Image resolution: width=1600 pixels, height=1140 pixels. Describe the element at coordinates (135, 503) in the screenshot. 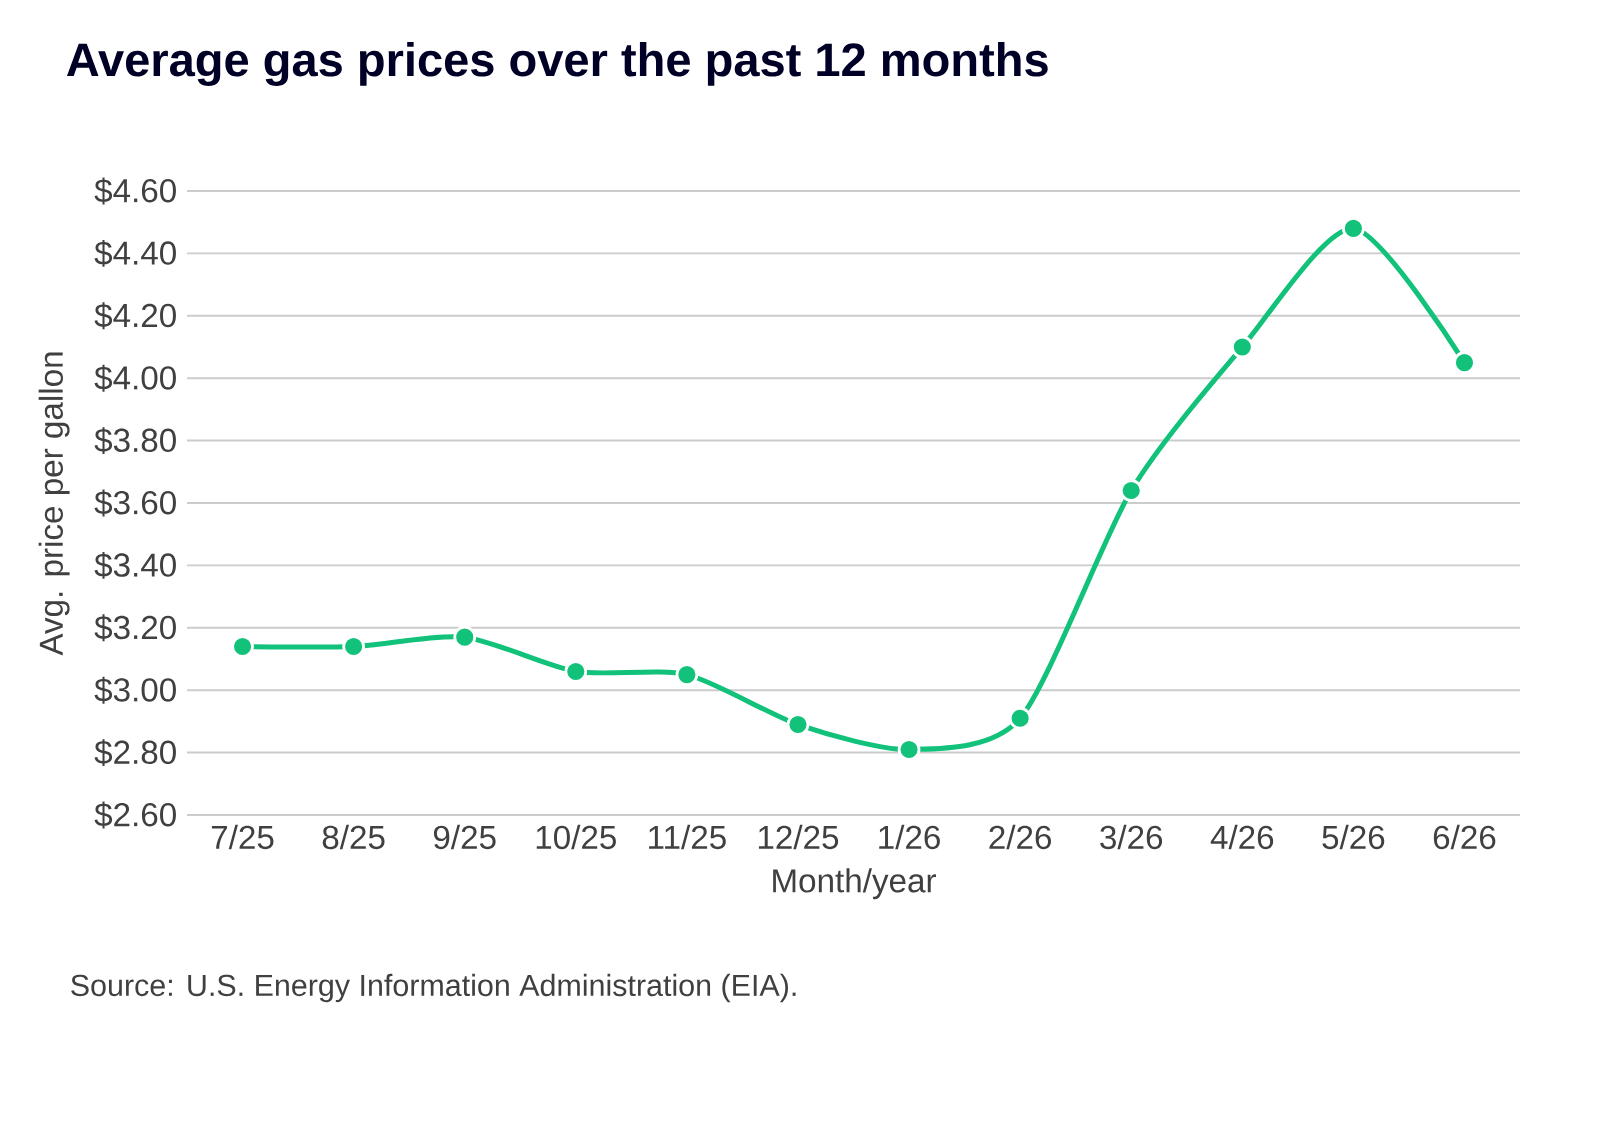

I see `y-tick-label: $3.60` at that location.